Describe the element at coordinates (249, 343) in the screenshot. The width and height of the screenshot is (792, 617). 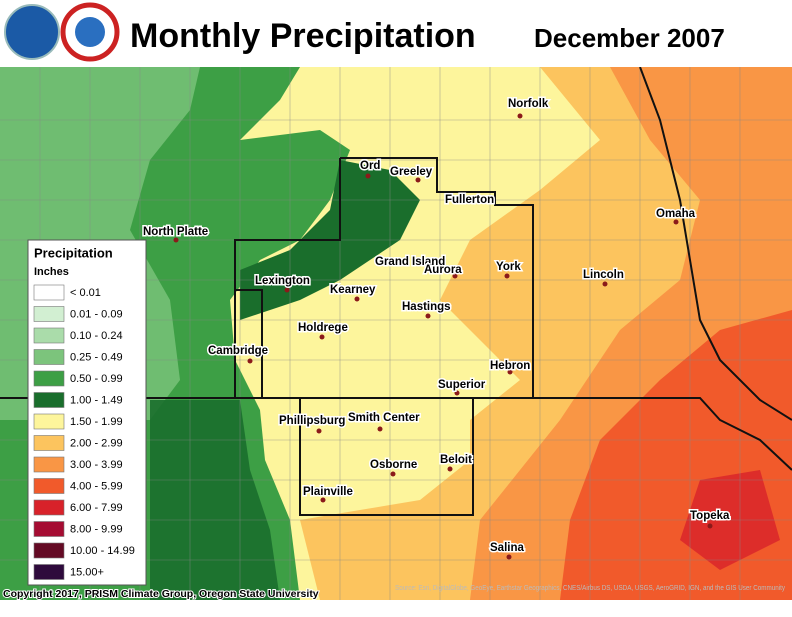
I see `region-border` at that location.